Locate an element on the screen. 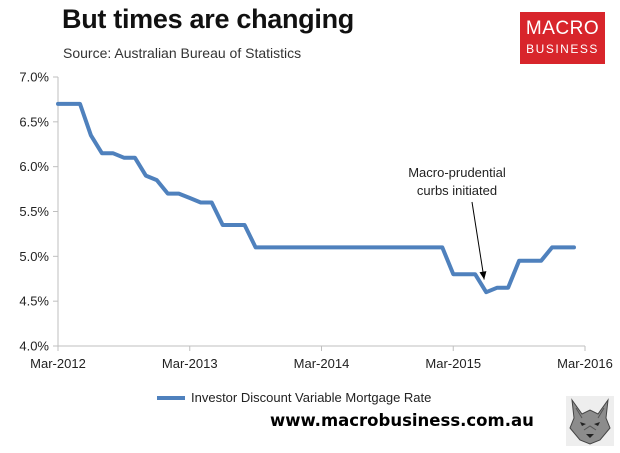 Image resolution: width=620 pixels, height=453 pixels. macrobusiness-logo: MACRO BUSINESS is located at coordinates (562, 38).